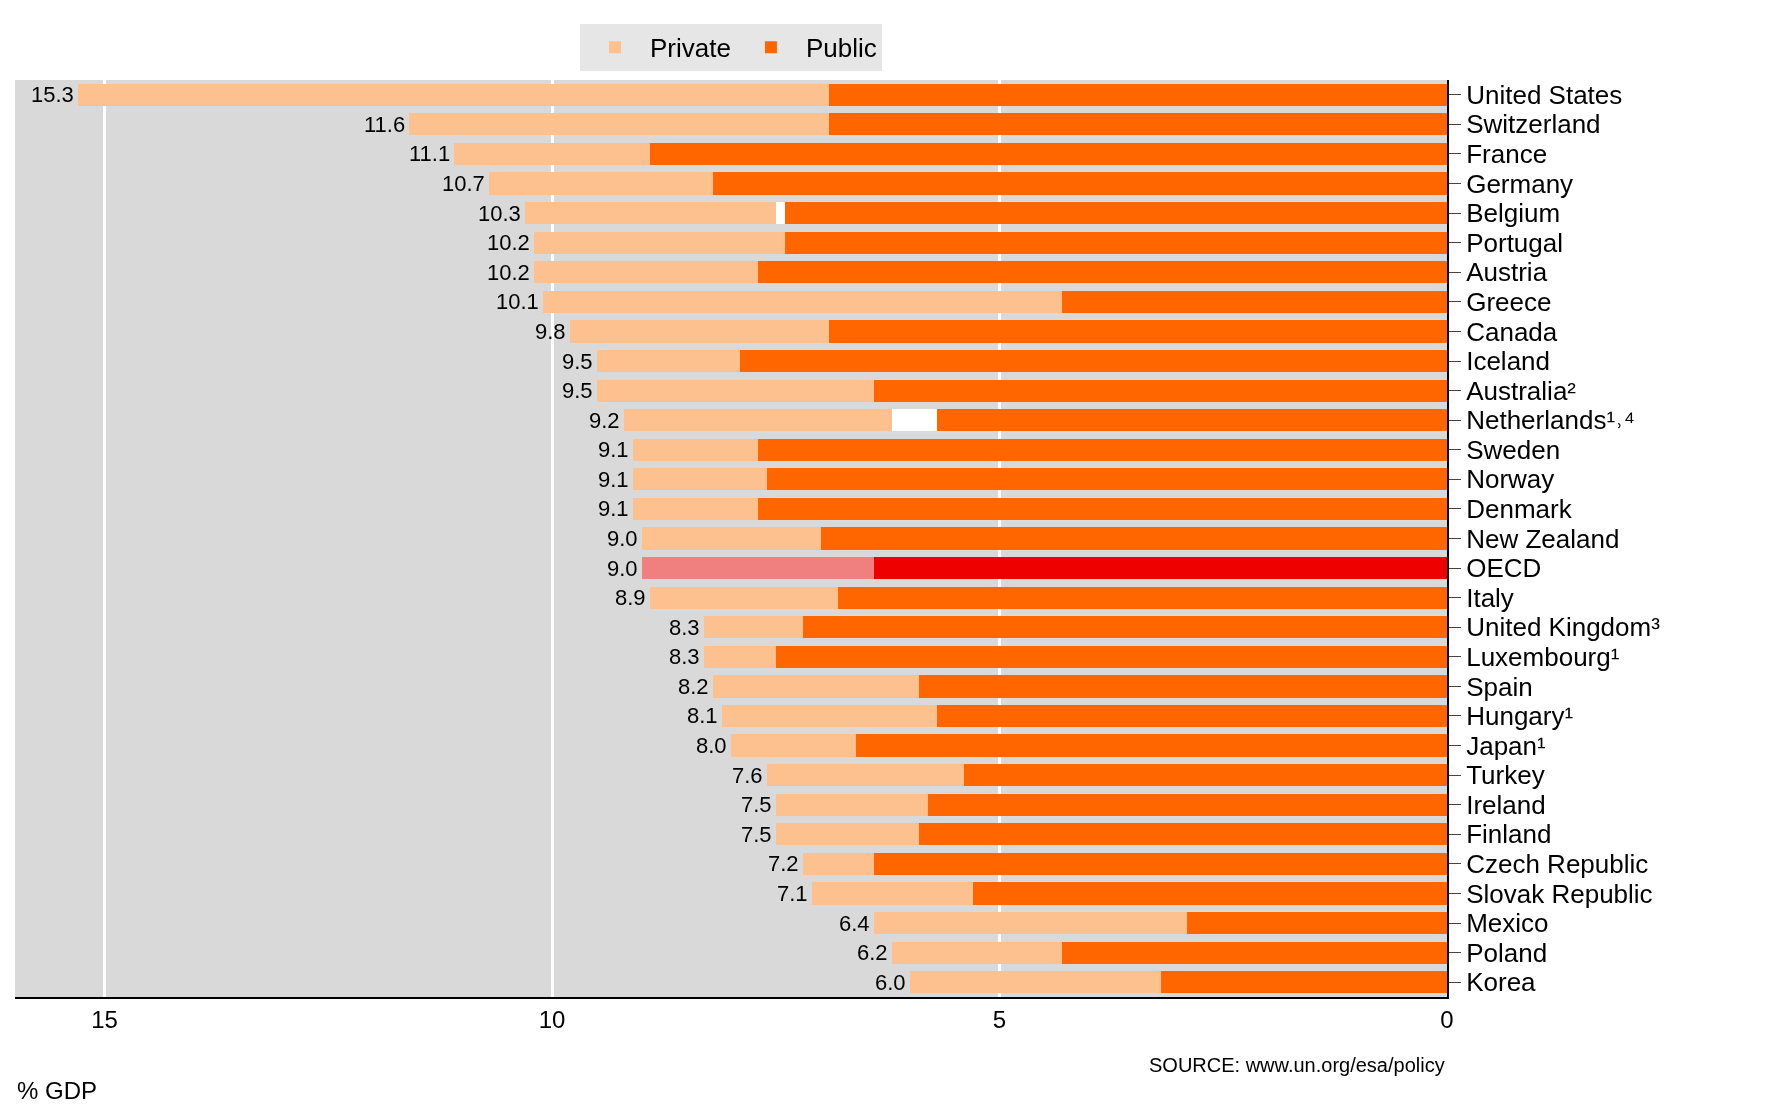 The height and width of the screenshot is (1107, 1777). Describe the element at coordinates (1490, 597) in the screenshot. I see `y-tick-label: Italy` at that location.